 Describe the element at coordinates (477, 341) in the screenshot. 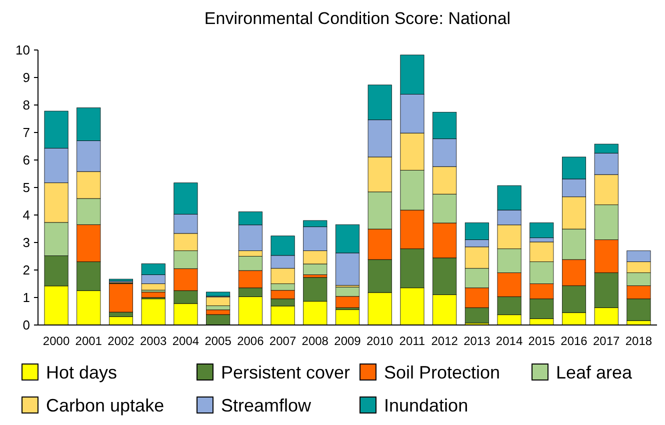

I see `x-tick-label: 2013` at that location.